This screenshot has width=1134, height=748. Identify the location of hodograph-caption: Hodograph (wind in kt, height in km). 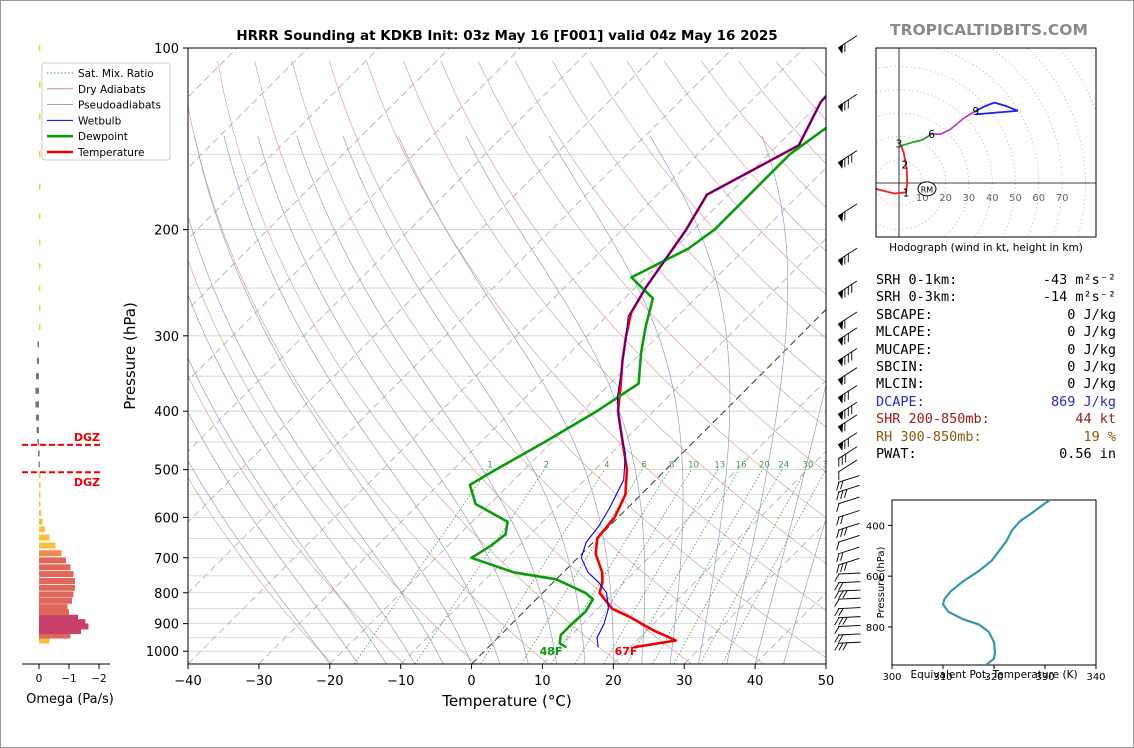
(986, 248).